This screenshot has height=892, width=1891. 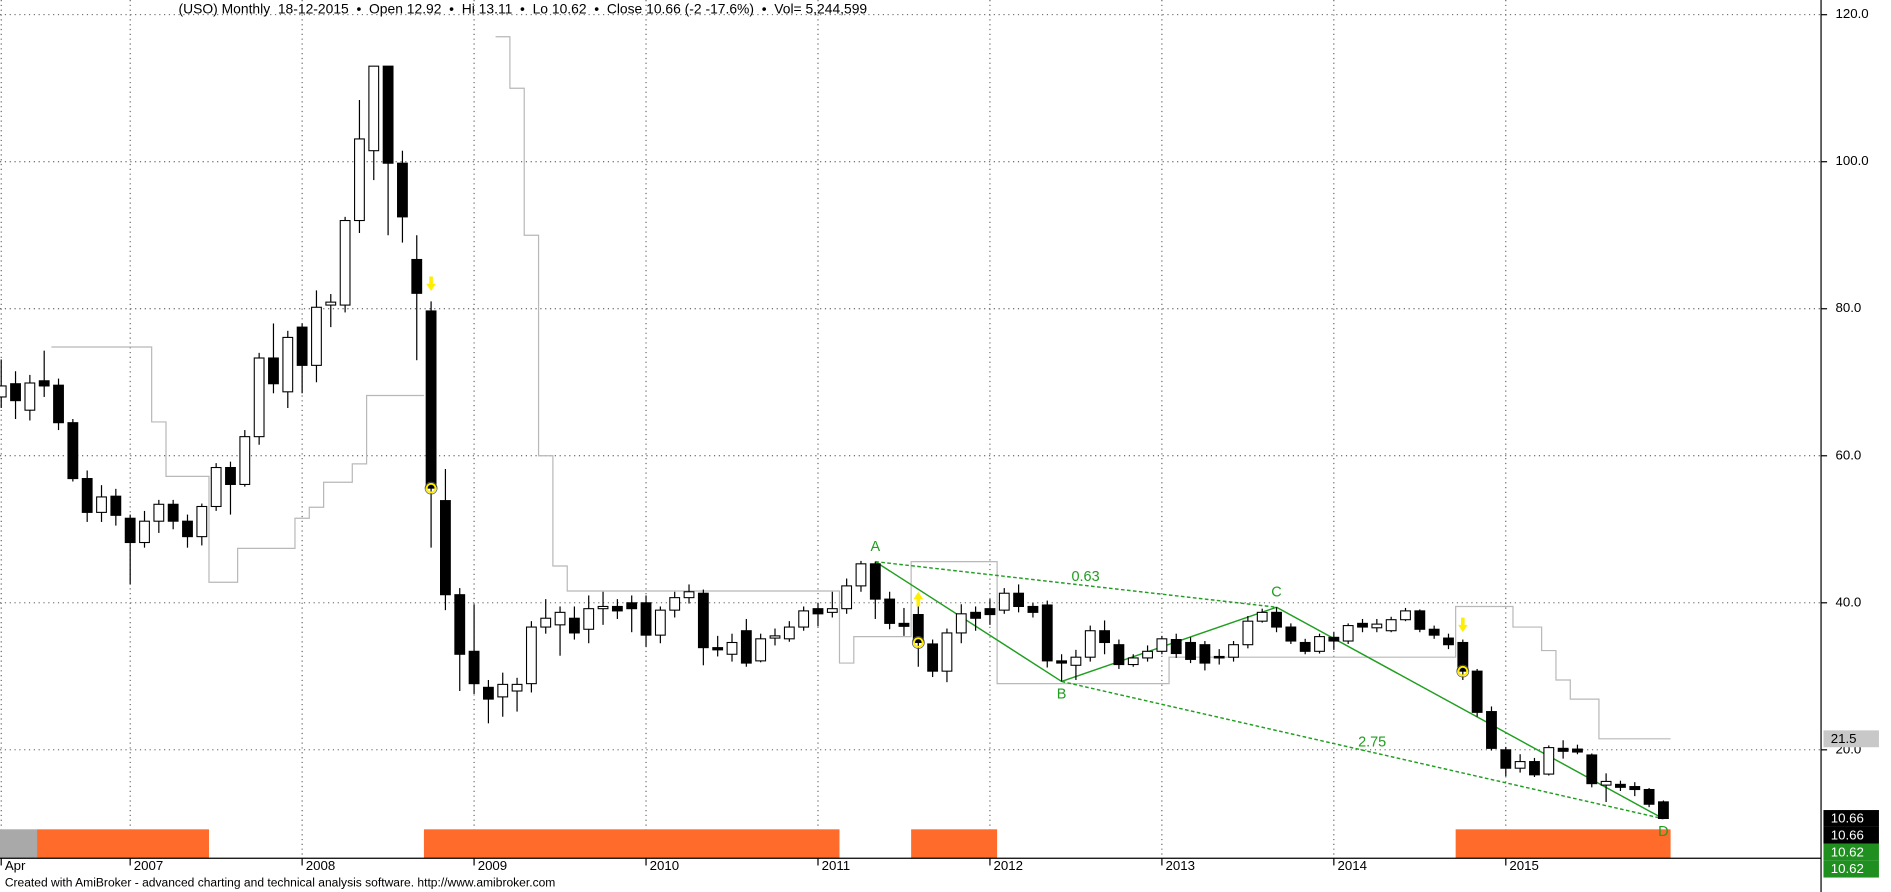 I want to click on pattern-line, so click(x=968, y=622).